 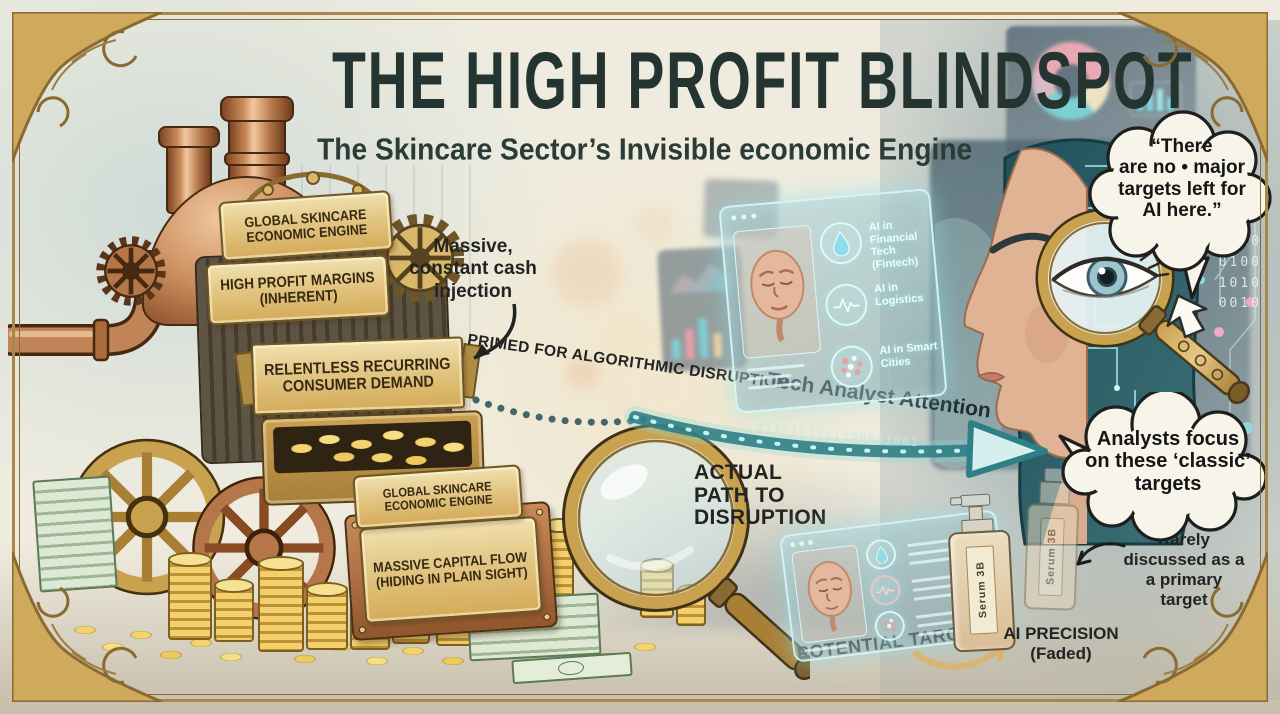 I want to click on plaque-crest: GLOBAL SKINCARE ECONOMIC ENGINE, so click(x=306, y=226).